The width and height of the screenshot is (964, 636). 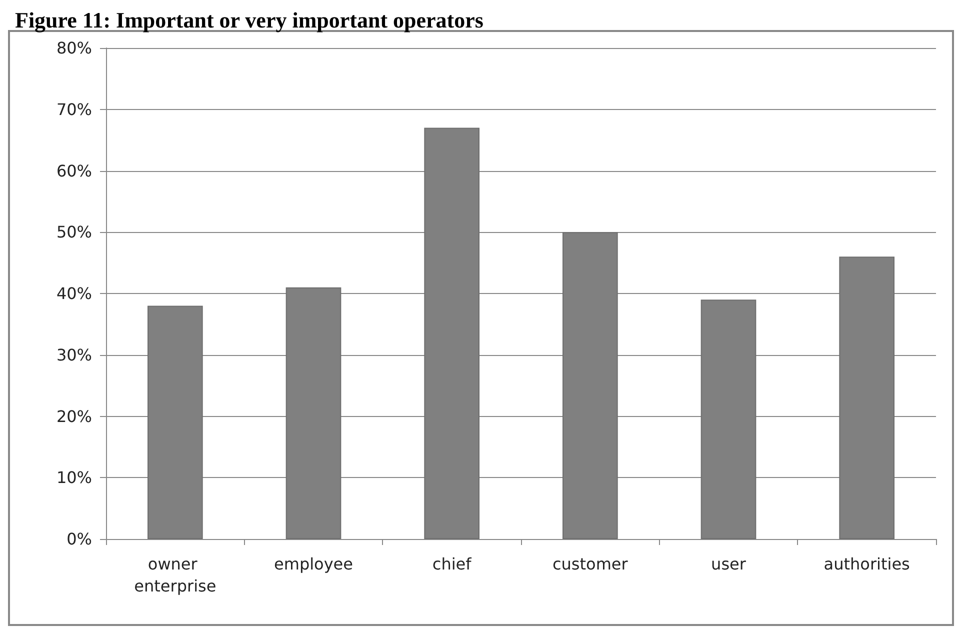 What do you see at coordinates (74, 109) in the screenshot?
I see `y-tick-label: 70%` at bounding box center [74, 109].